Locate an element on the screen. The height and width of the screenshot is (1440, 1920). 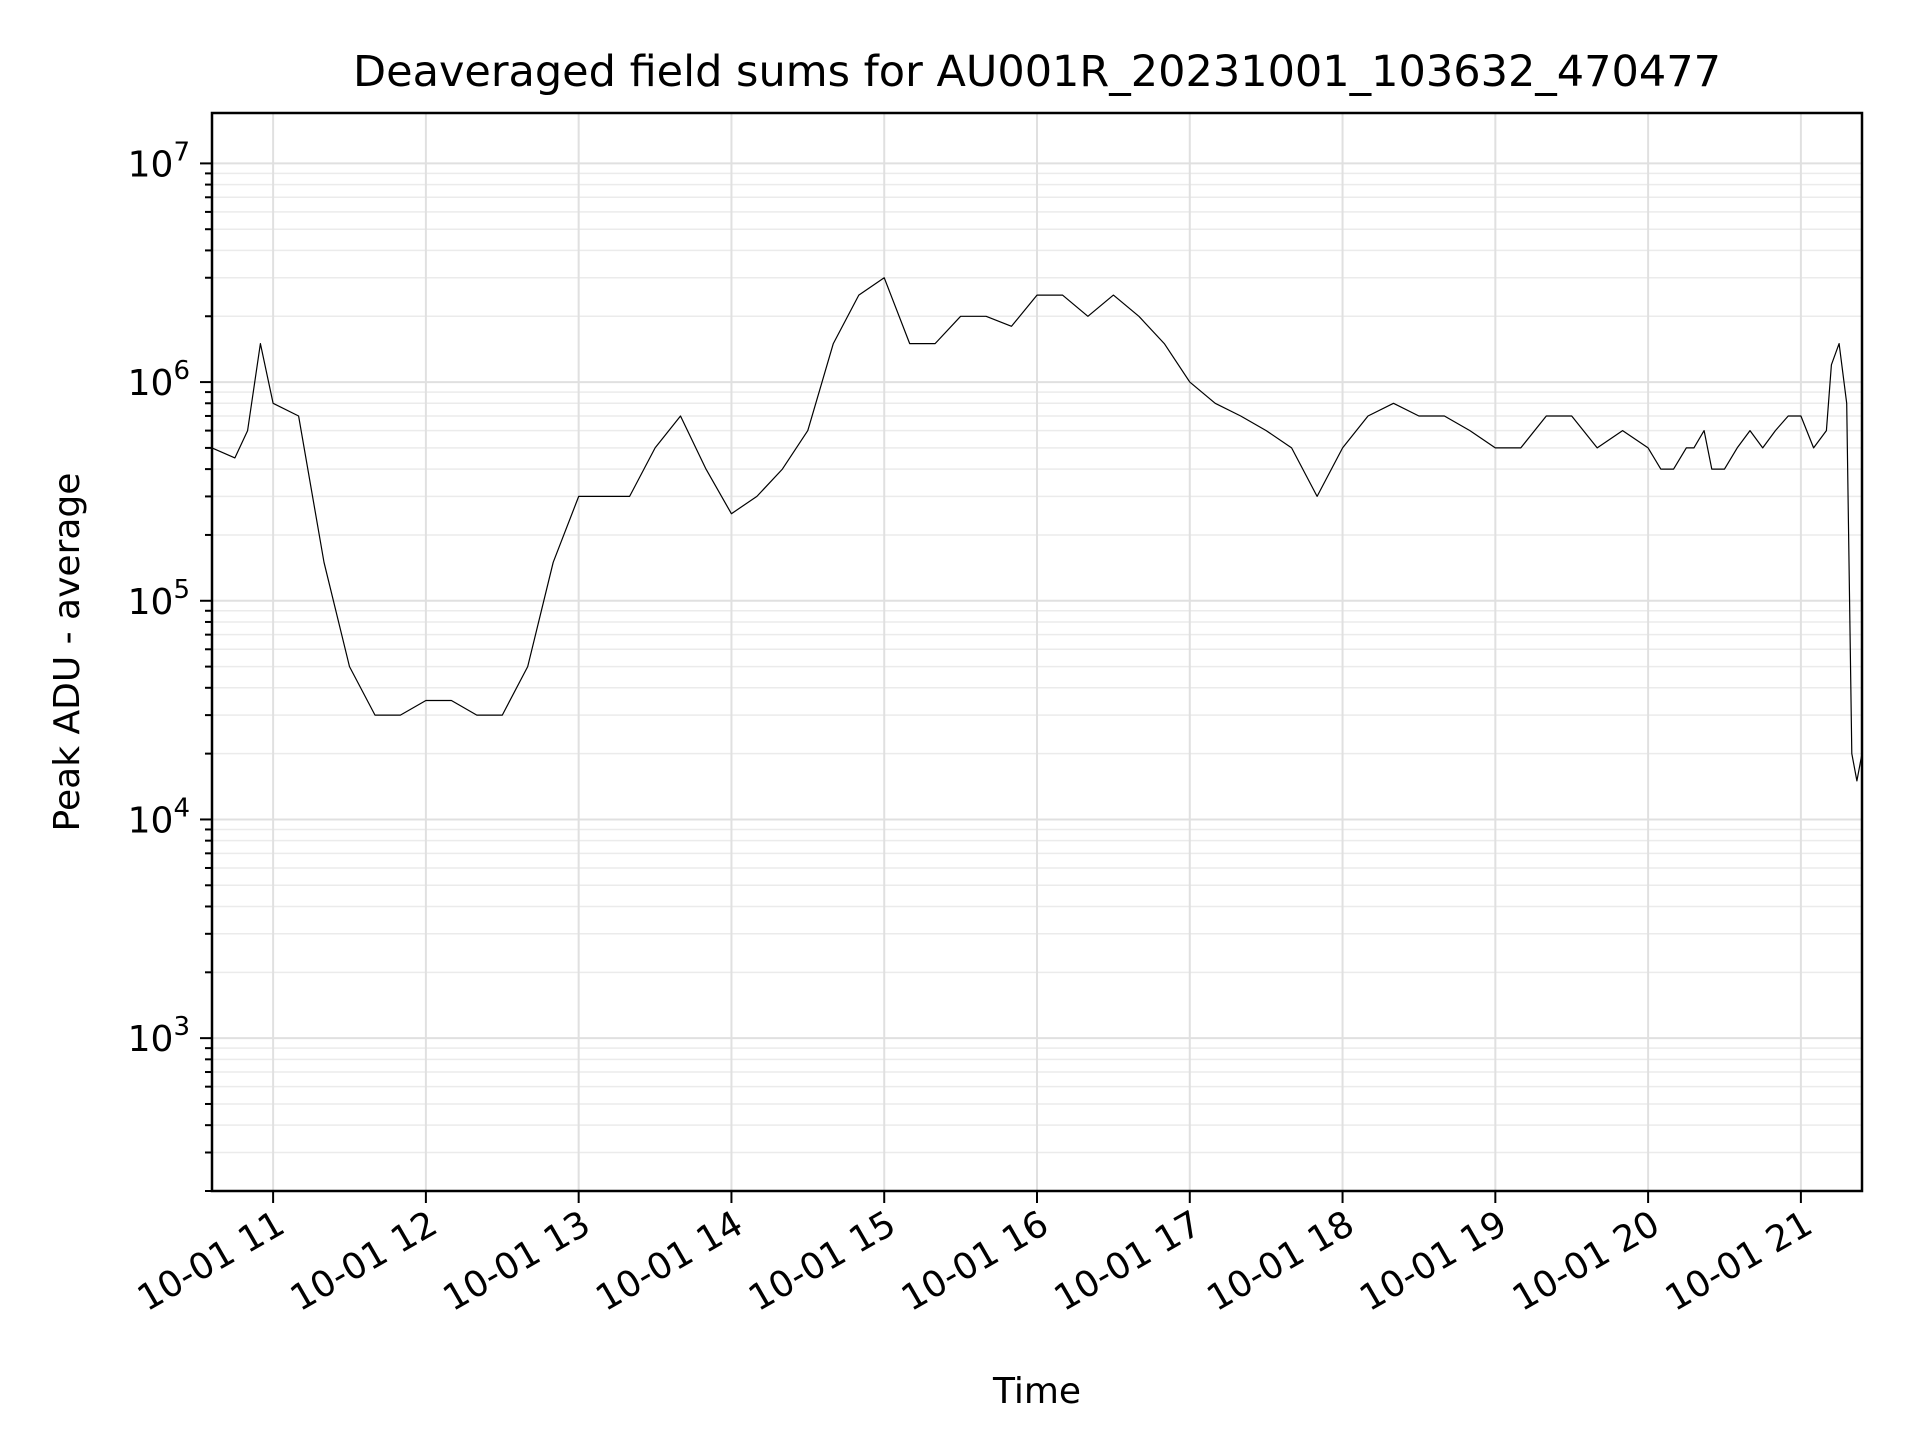
x-tick-label: 10-01 17 is located at coordinates (1128, 1261).